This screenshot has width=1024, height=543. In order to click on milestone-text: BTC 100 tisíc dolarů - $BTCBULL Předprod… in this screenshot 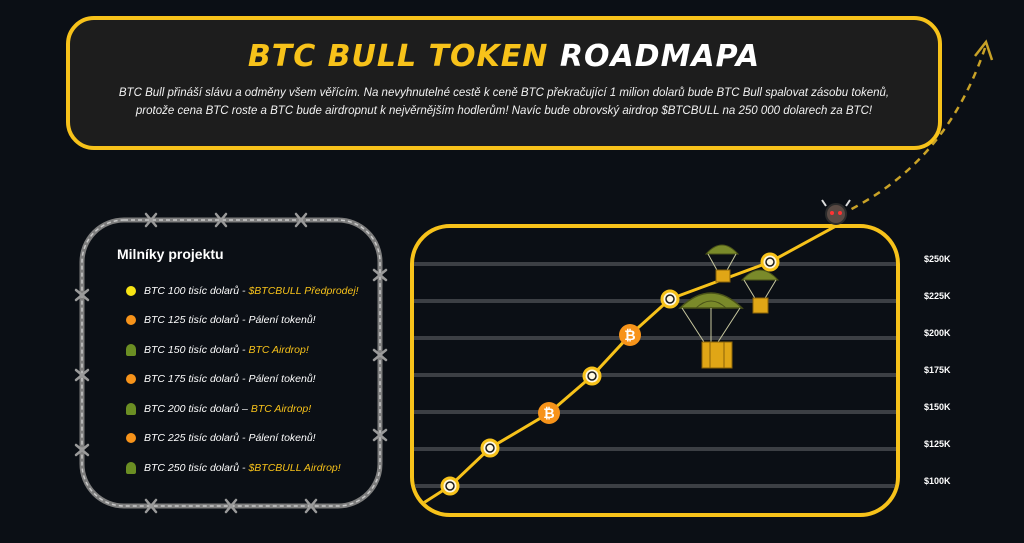, I will do `click(251, 290)`.